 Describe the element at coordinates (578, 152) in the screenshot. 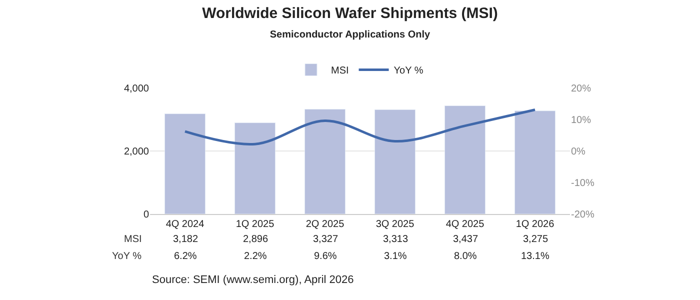

I see `y2-tick-label: 0%` at that location.